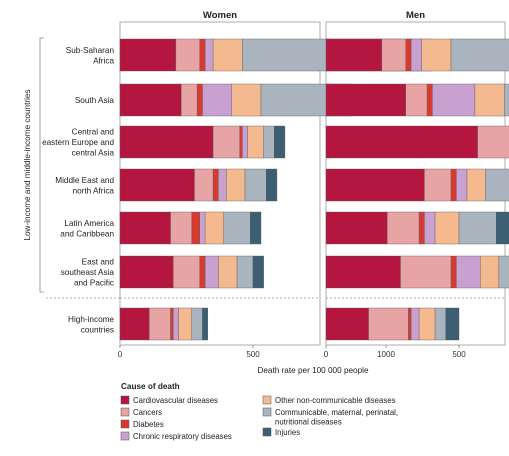 The width and height of the screenshot is (509, 456). Describe the element at coordinates (148, 424) in the screenshot. I see `legend-label: Diabetes` at that location.